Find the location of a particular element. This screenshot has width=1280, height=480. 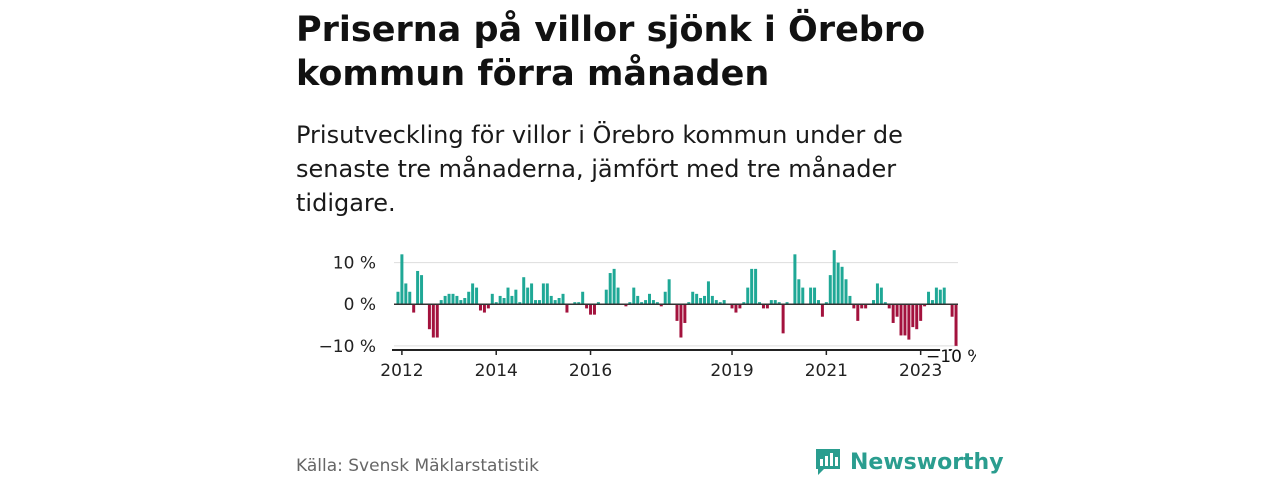

y-tick-label: 0 % is located at coordinates (360, 305).